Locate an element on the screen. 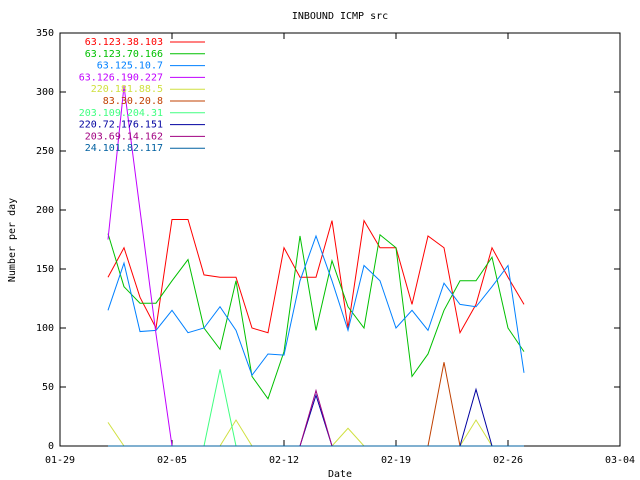 The image size is (640, 480). x-tick-label: 02-19 is located at coordinates (396, 460).